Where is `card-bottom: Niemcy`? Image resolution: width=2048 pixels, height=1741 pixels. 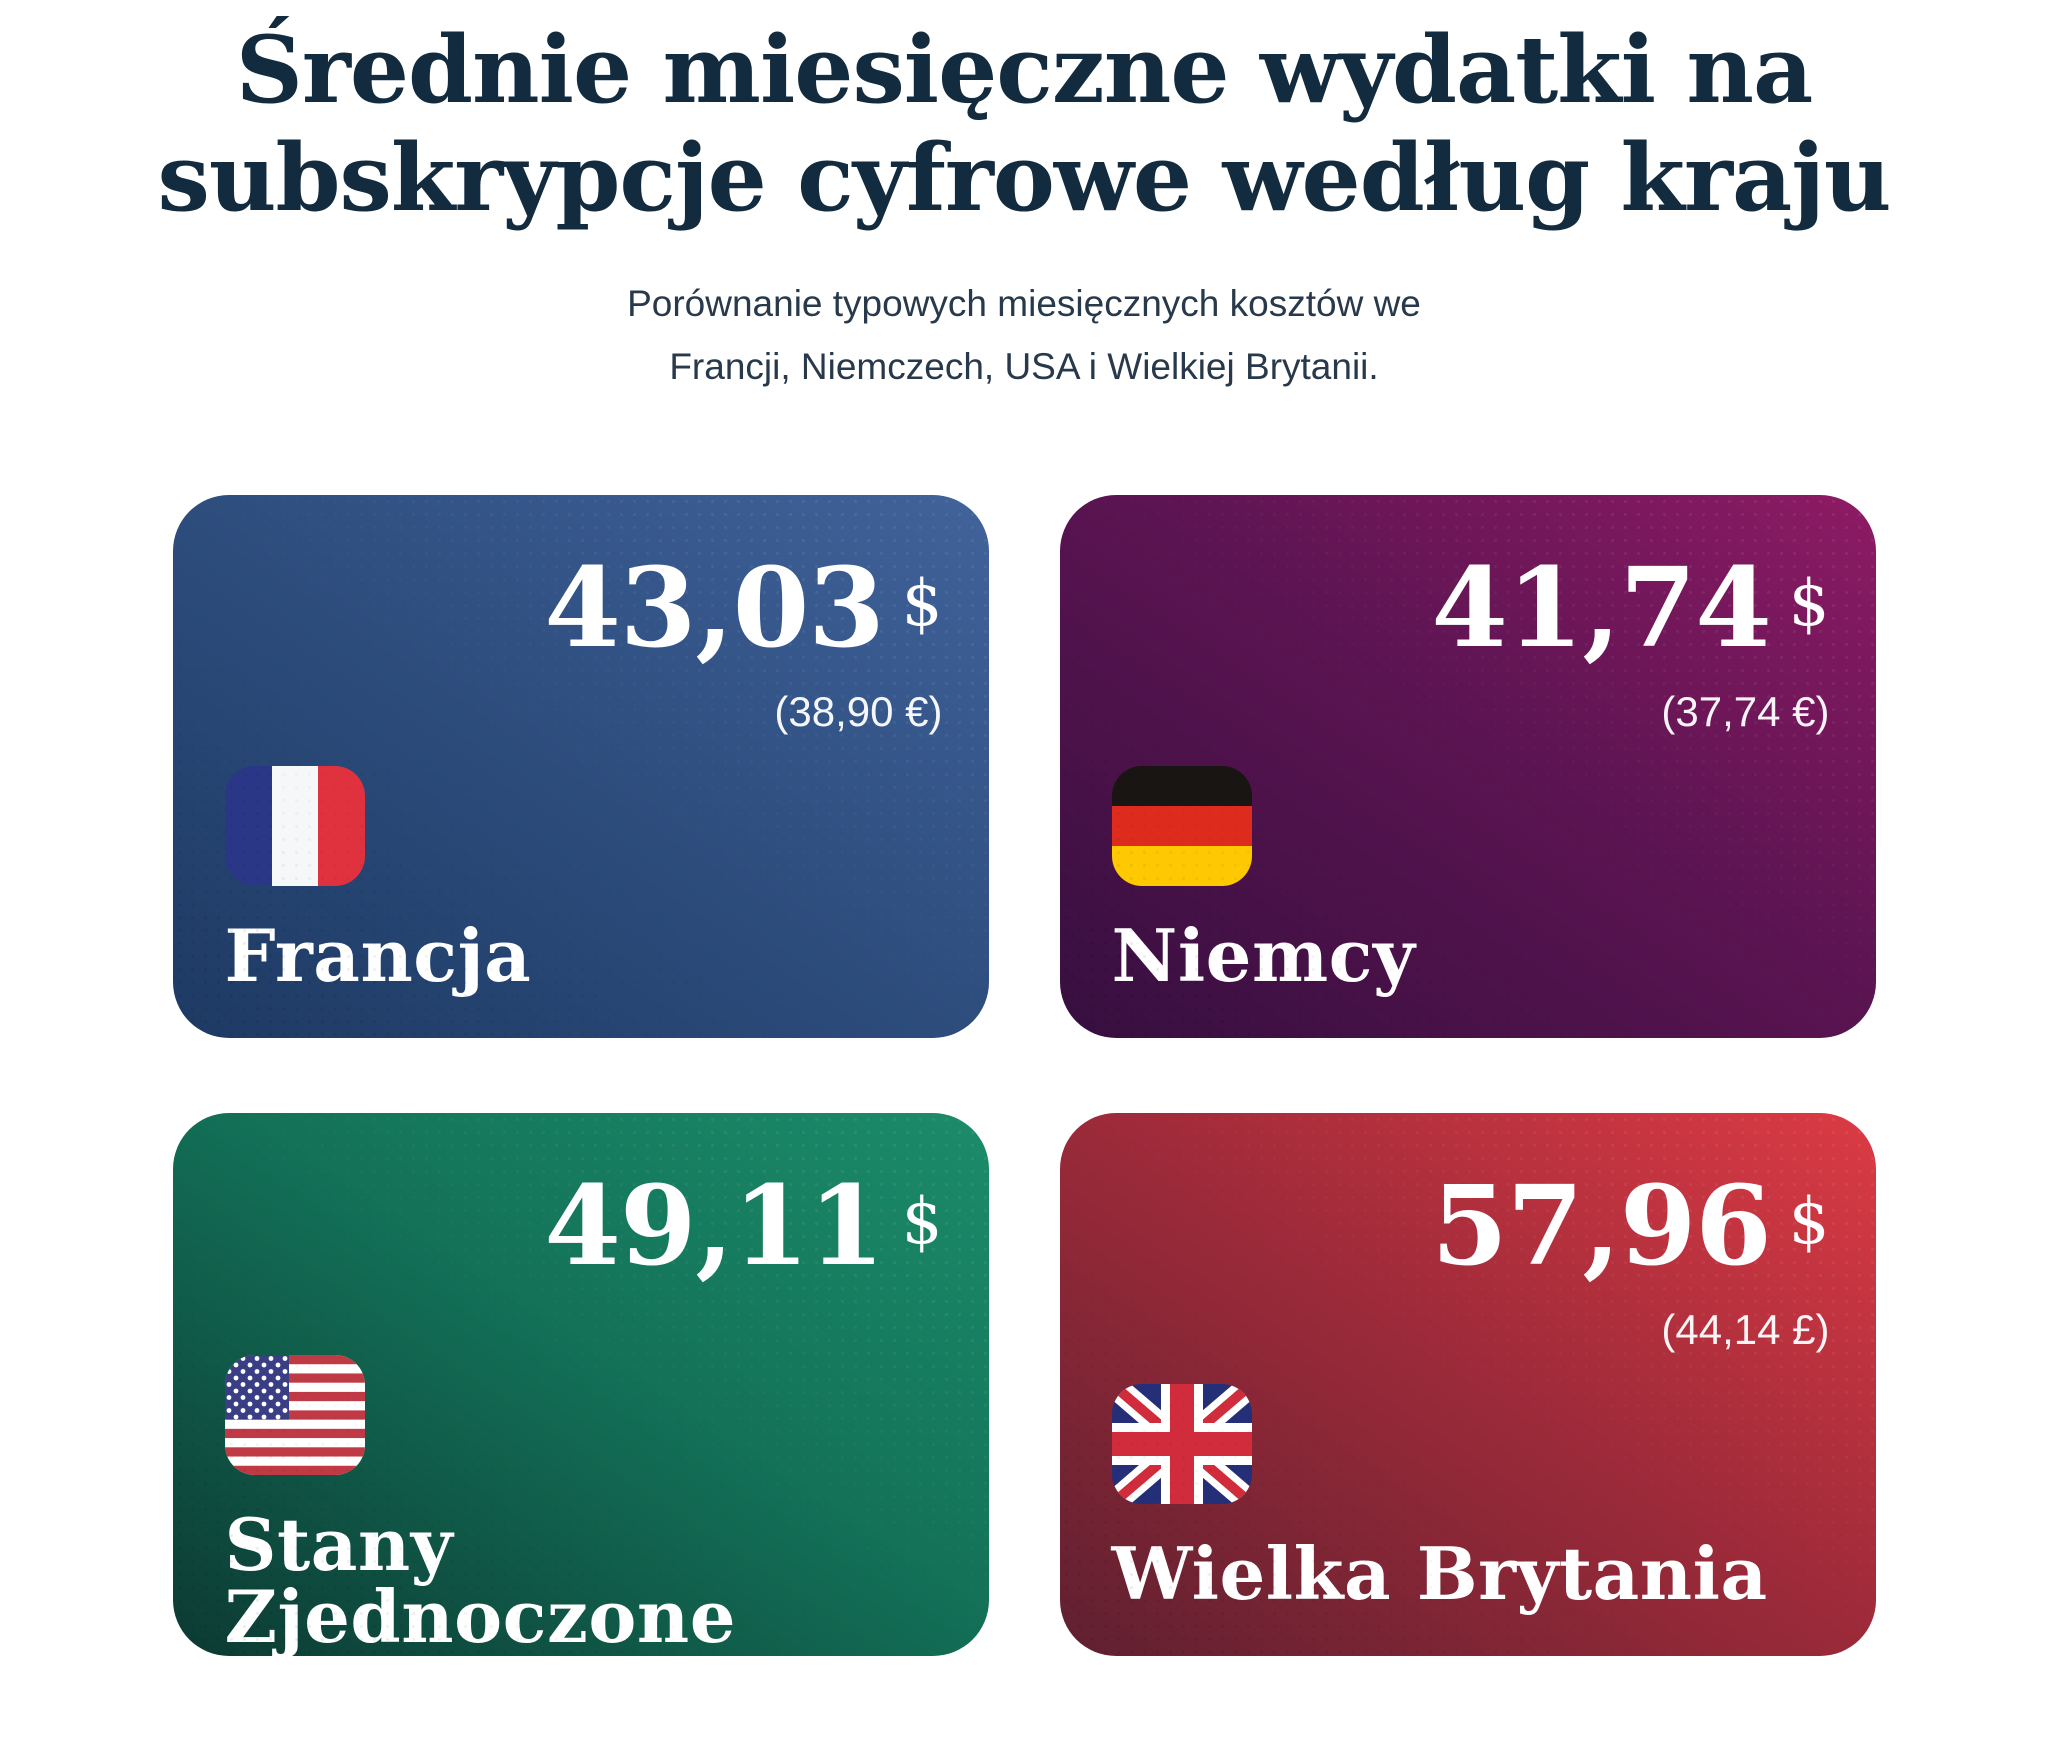
card-bottom: Niemcy is located at coordinates (1470, 882).